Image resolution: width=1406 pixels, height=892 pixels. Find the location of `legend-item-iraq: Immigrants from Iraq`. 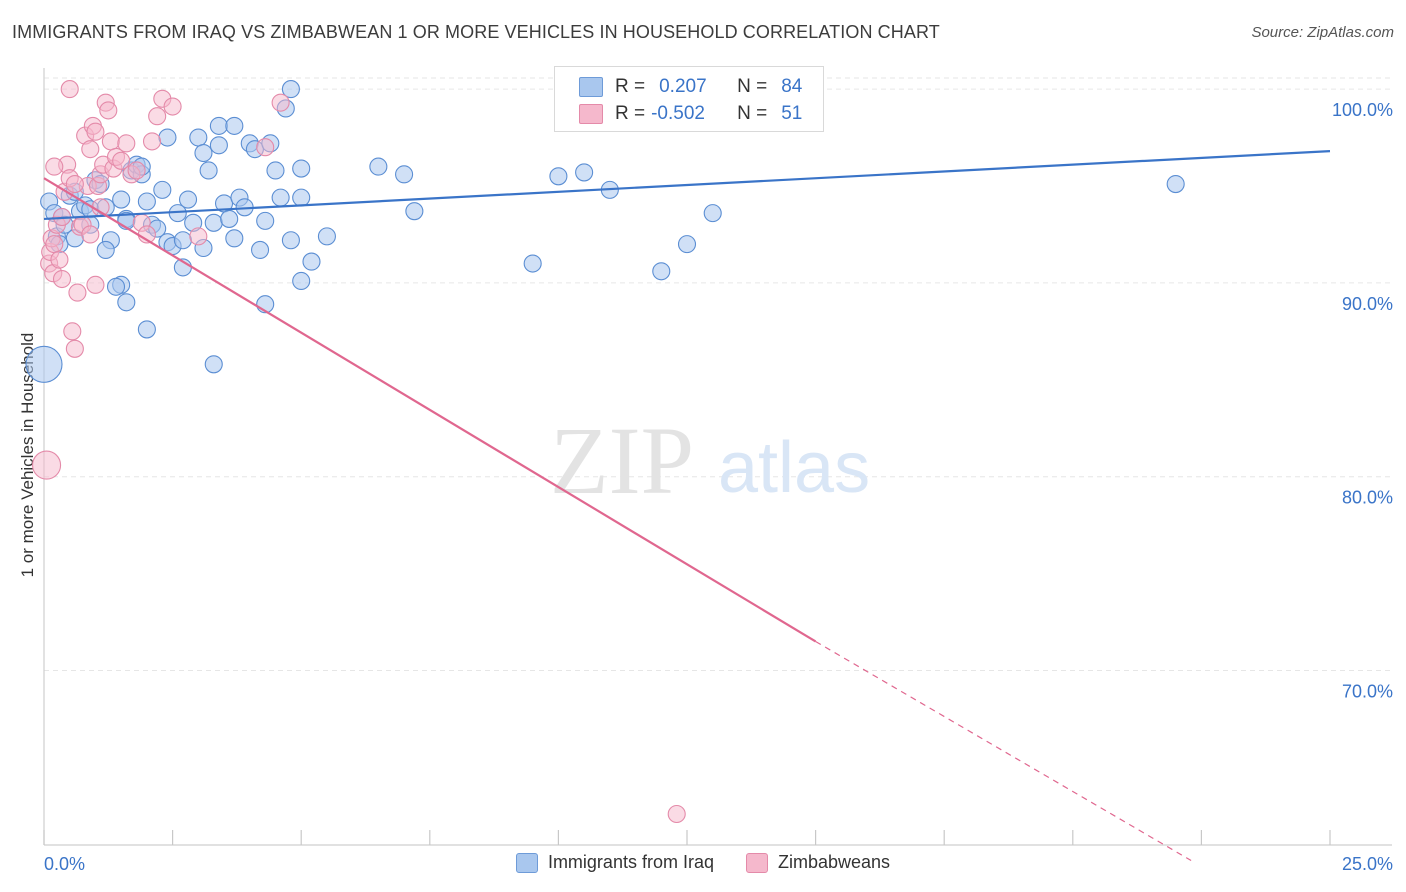

legend-item-iraq: Immigrants from Iraq is located at coordinates (614, 862).